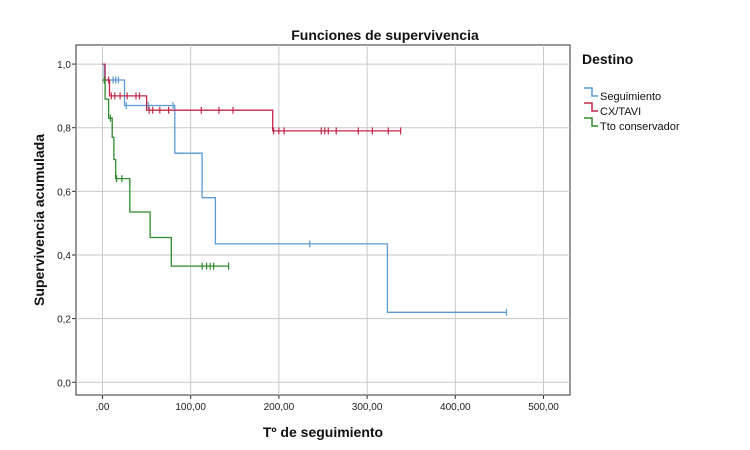 The width and height of the screenshot is (750, 450). What do you see at coordinates (64, 129) in the screenshot?
I see `y-tick-label: 0,8` at bounding box center [64, 129].